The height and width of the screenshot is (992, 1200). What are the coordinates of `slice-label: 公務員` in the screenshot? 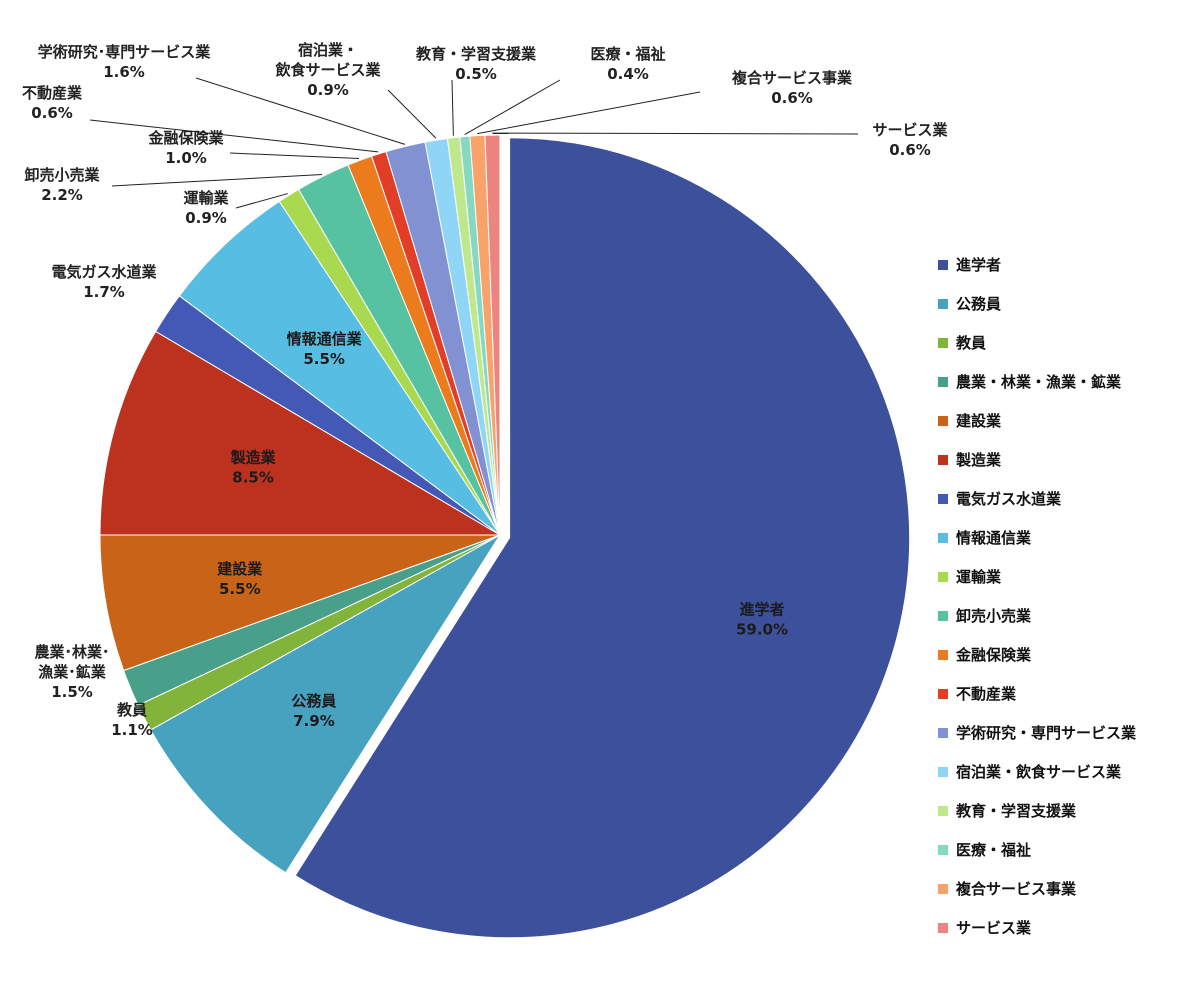 It's located at (313, 701).